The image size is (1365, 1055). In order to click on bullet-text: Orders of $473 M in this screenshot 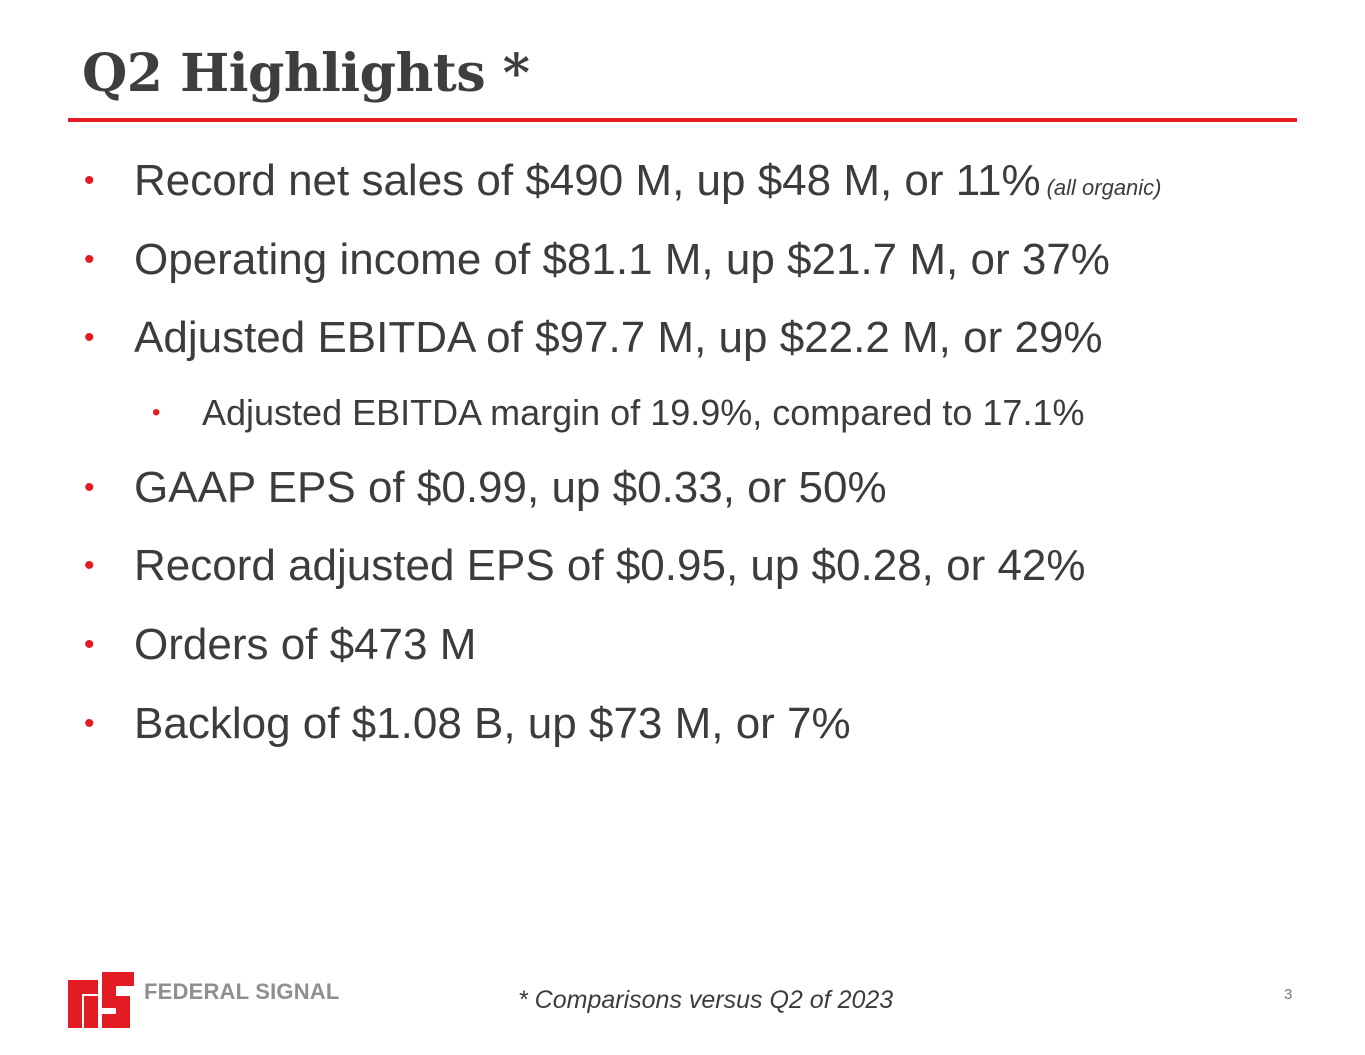, I will do `click(305, 644)`.